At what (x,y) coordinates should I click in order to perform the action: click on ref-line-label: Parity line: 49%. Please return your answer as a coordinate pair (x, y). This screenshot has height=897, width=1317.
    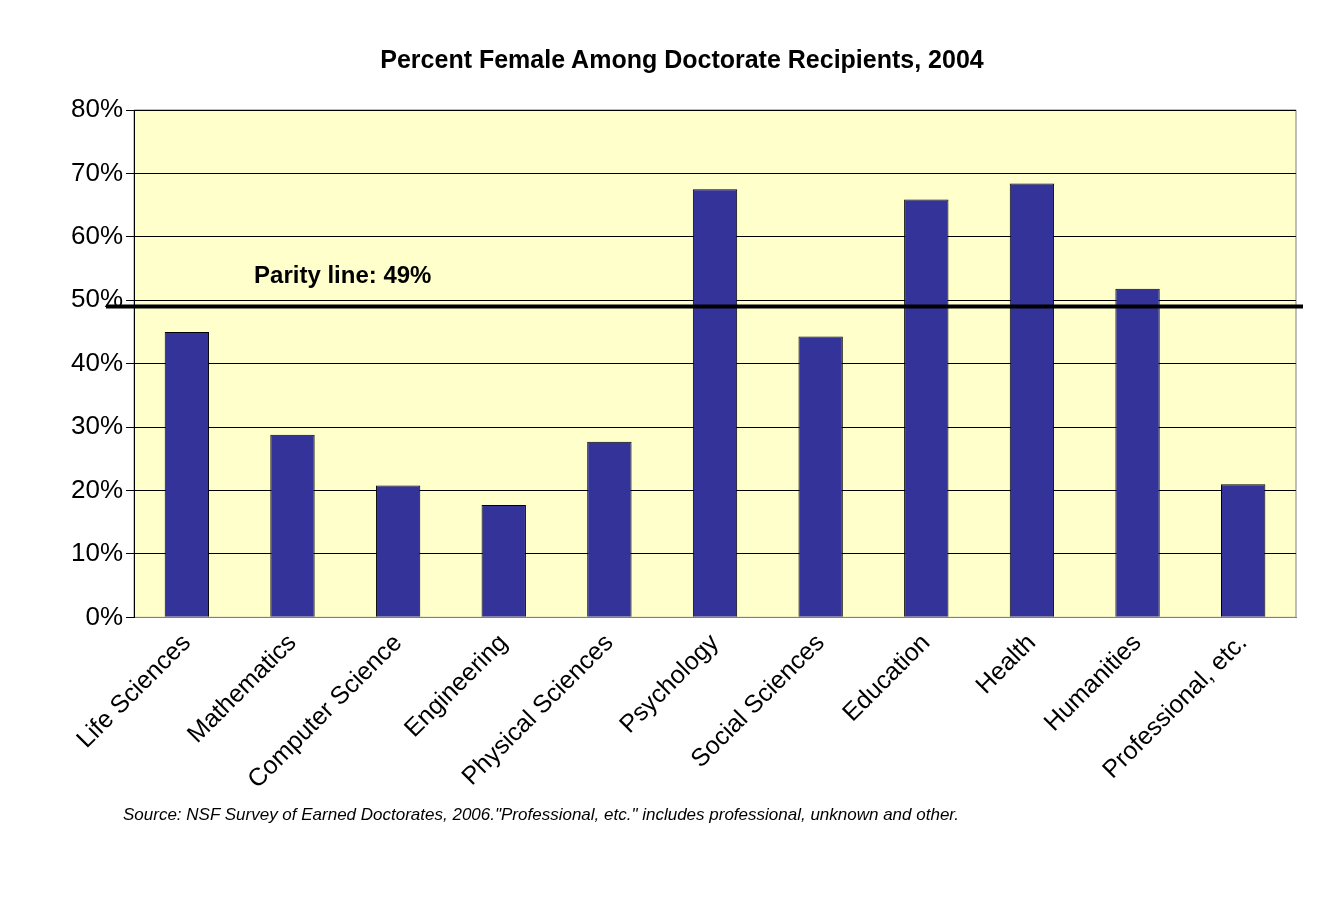
    Looking at the image, I should click on (343, 275).